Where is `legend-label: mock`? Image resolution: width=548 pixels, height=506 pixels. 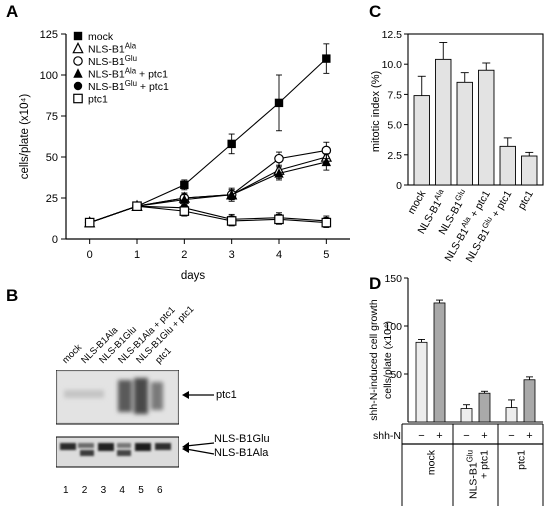 legend-label: mock is located at coordinates (101, 37).